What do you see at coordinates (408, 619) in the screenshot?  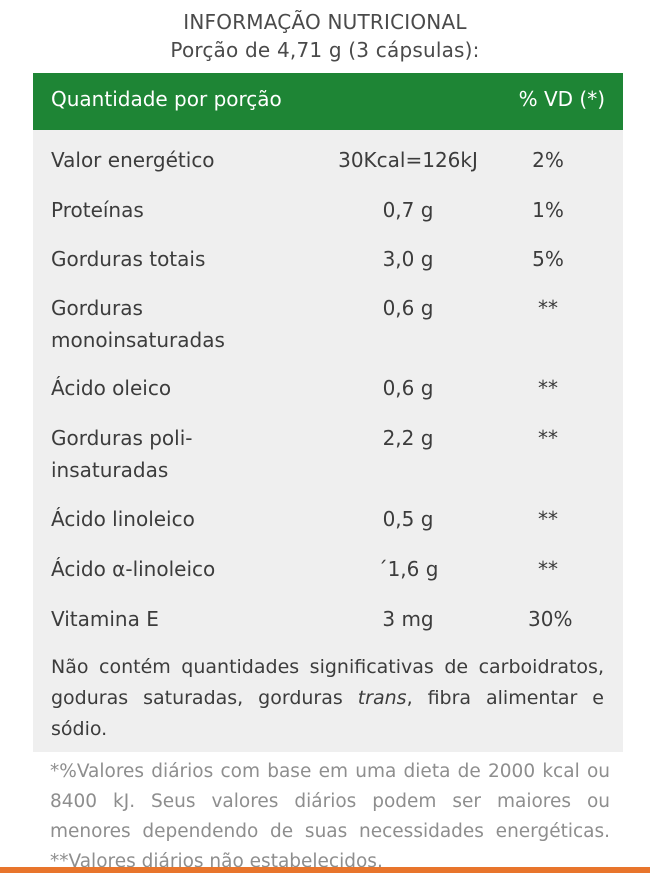 I see `nutrient-amount: 3 mg` at bounding box center [408, 619].